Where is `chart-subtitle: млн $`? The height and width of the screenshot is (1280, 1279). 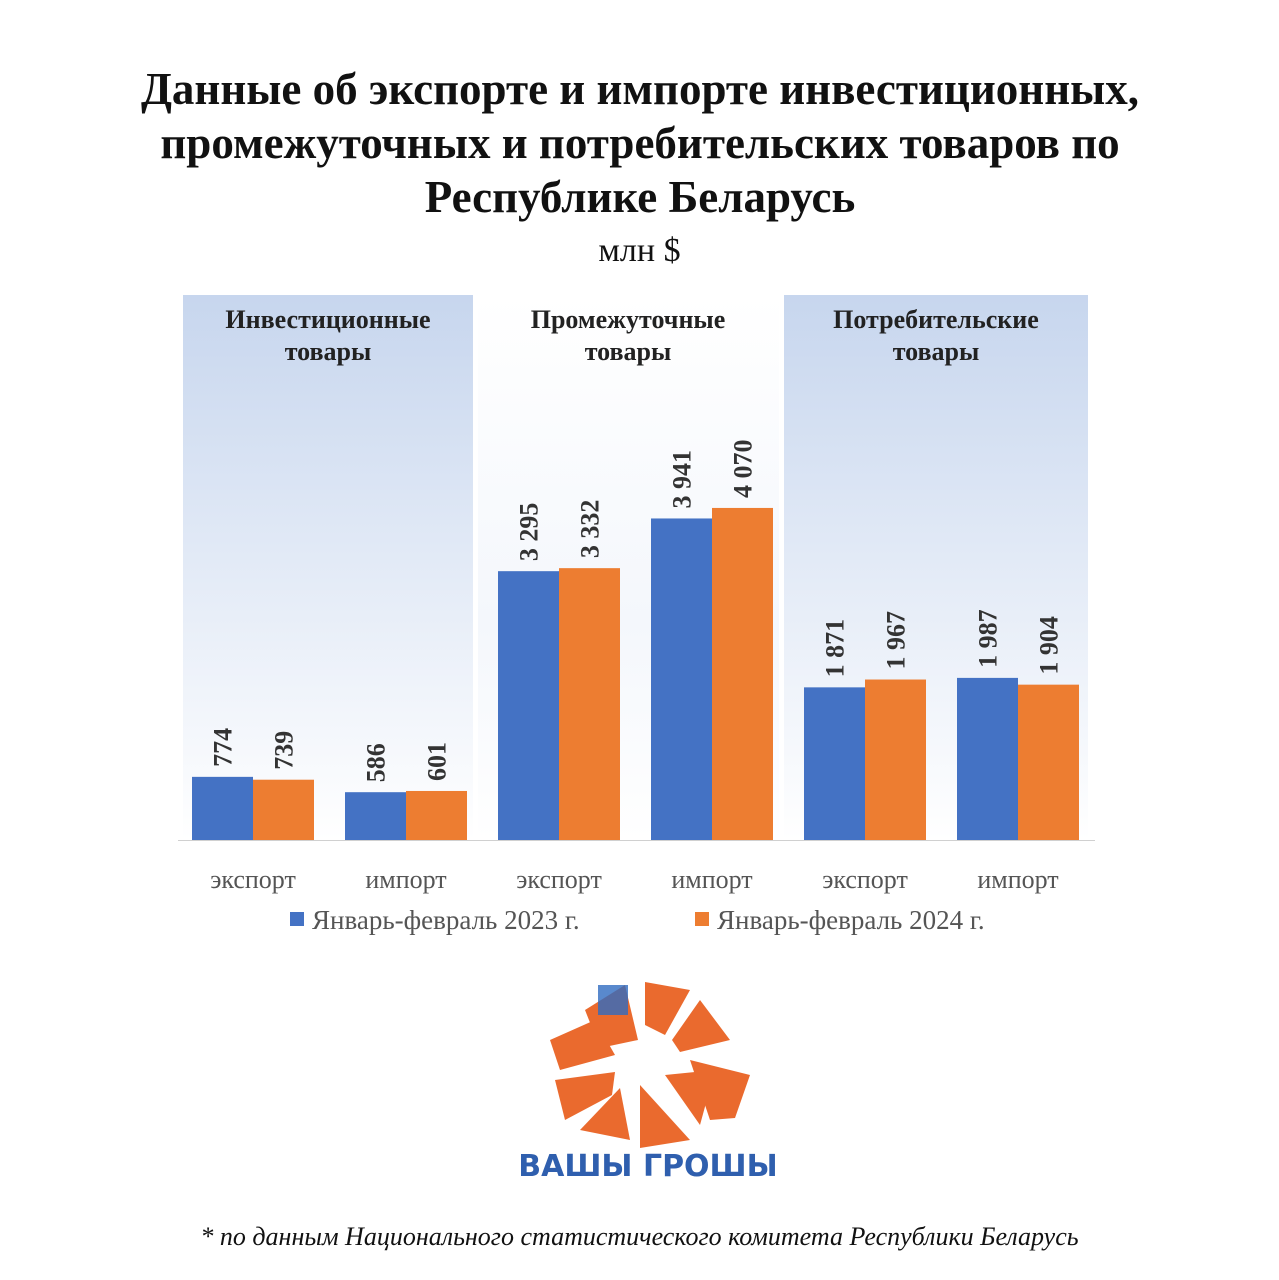
chart-subtitle: млн $ is located at coordinates (639, 250).